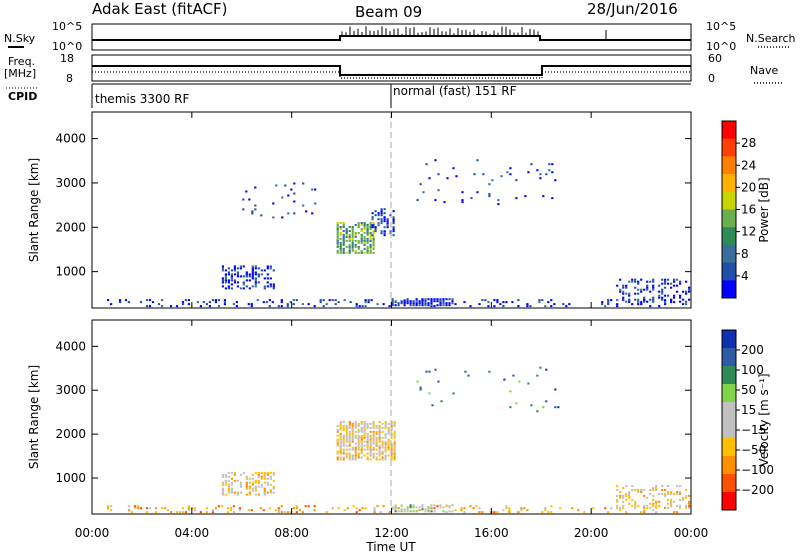  Describe the element at coordinates (70, 227) in the screenshot. I see `y-tick-label: 2000` at that location.